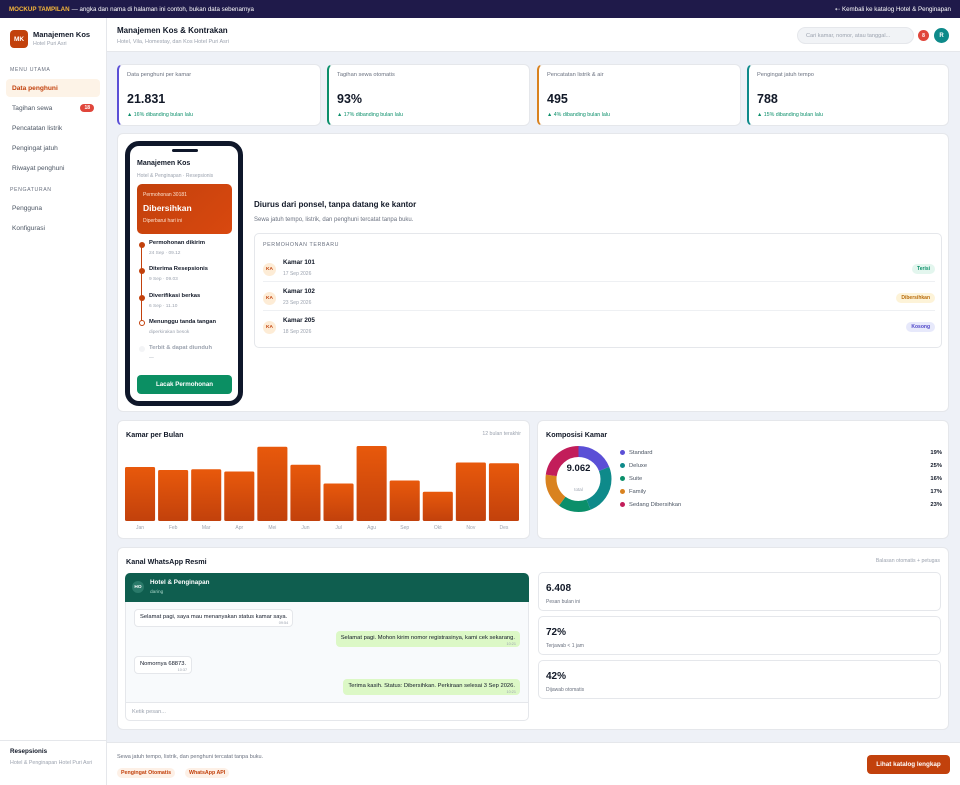 This screenshot has width=960, height=785. What do you see at coordinates (327, 587) in the screenshot?
I see `chat-header: HO Hotel & Penginapan daring` at bounding box center [327, 587].